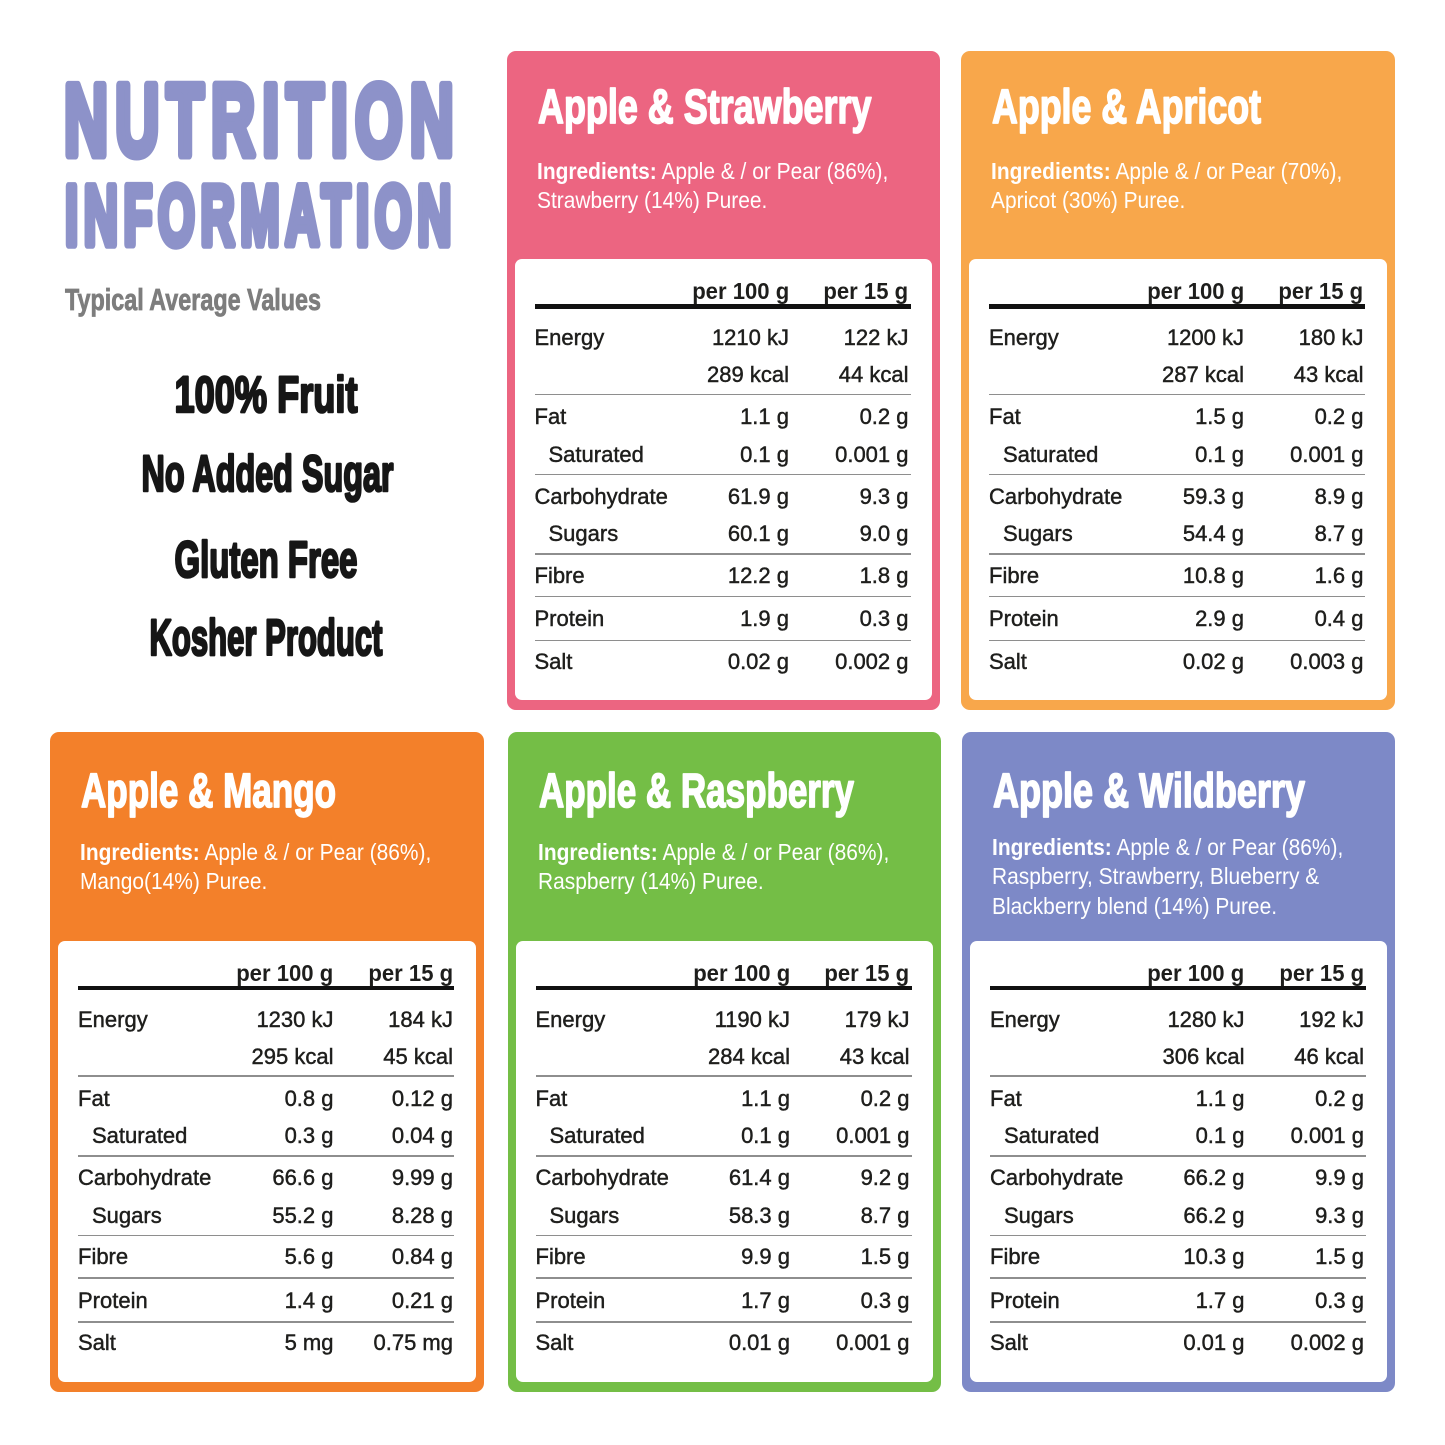 This screenshot has height=1445, width=1445. I want to click on svg-text: INFORMATION, so click(261, 216).